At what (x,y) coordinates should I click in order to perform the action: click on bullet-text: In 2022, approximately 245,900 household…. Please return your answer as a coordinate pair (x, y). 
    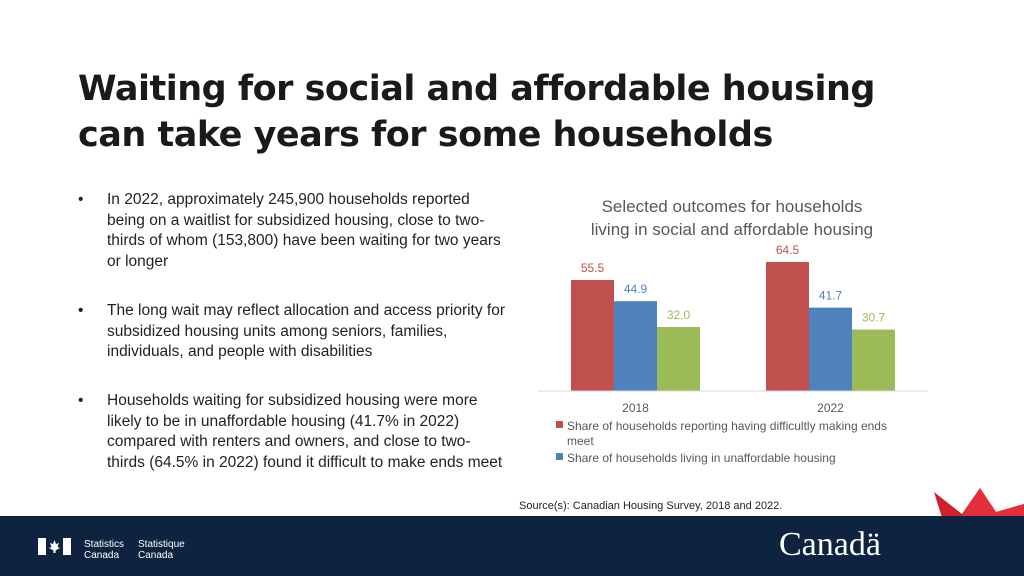
    Looking at the image, I should click on (304, 230).